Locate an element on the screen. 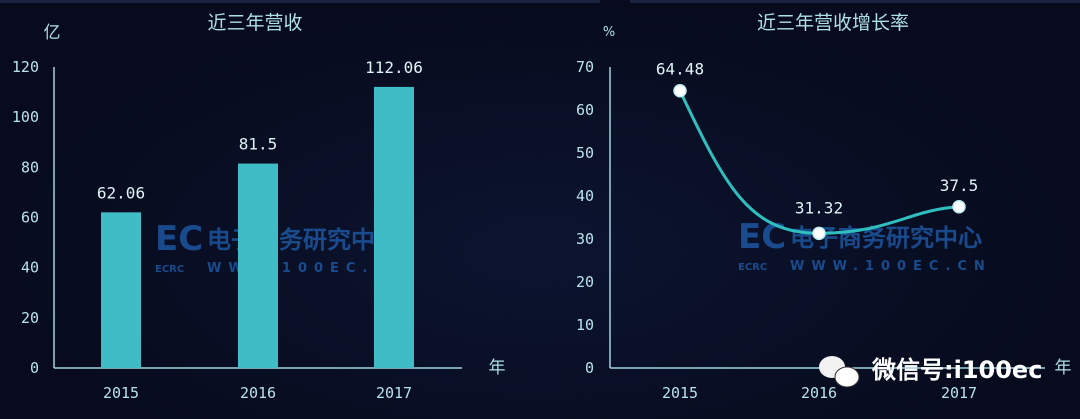 The width and height of the screenshot is (1080, 419). data-label: 37.5 is located at coordinates (959, 185).